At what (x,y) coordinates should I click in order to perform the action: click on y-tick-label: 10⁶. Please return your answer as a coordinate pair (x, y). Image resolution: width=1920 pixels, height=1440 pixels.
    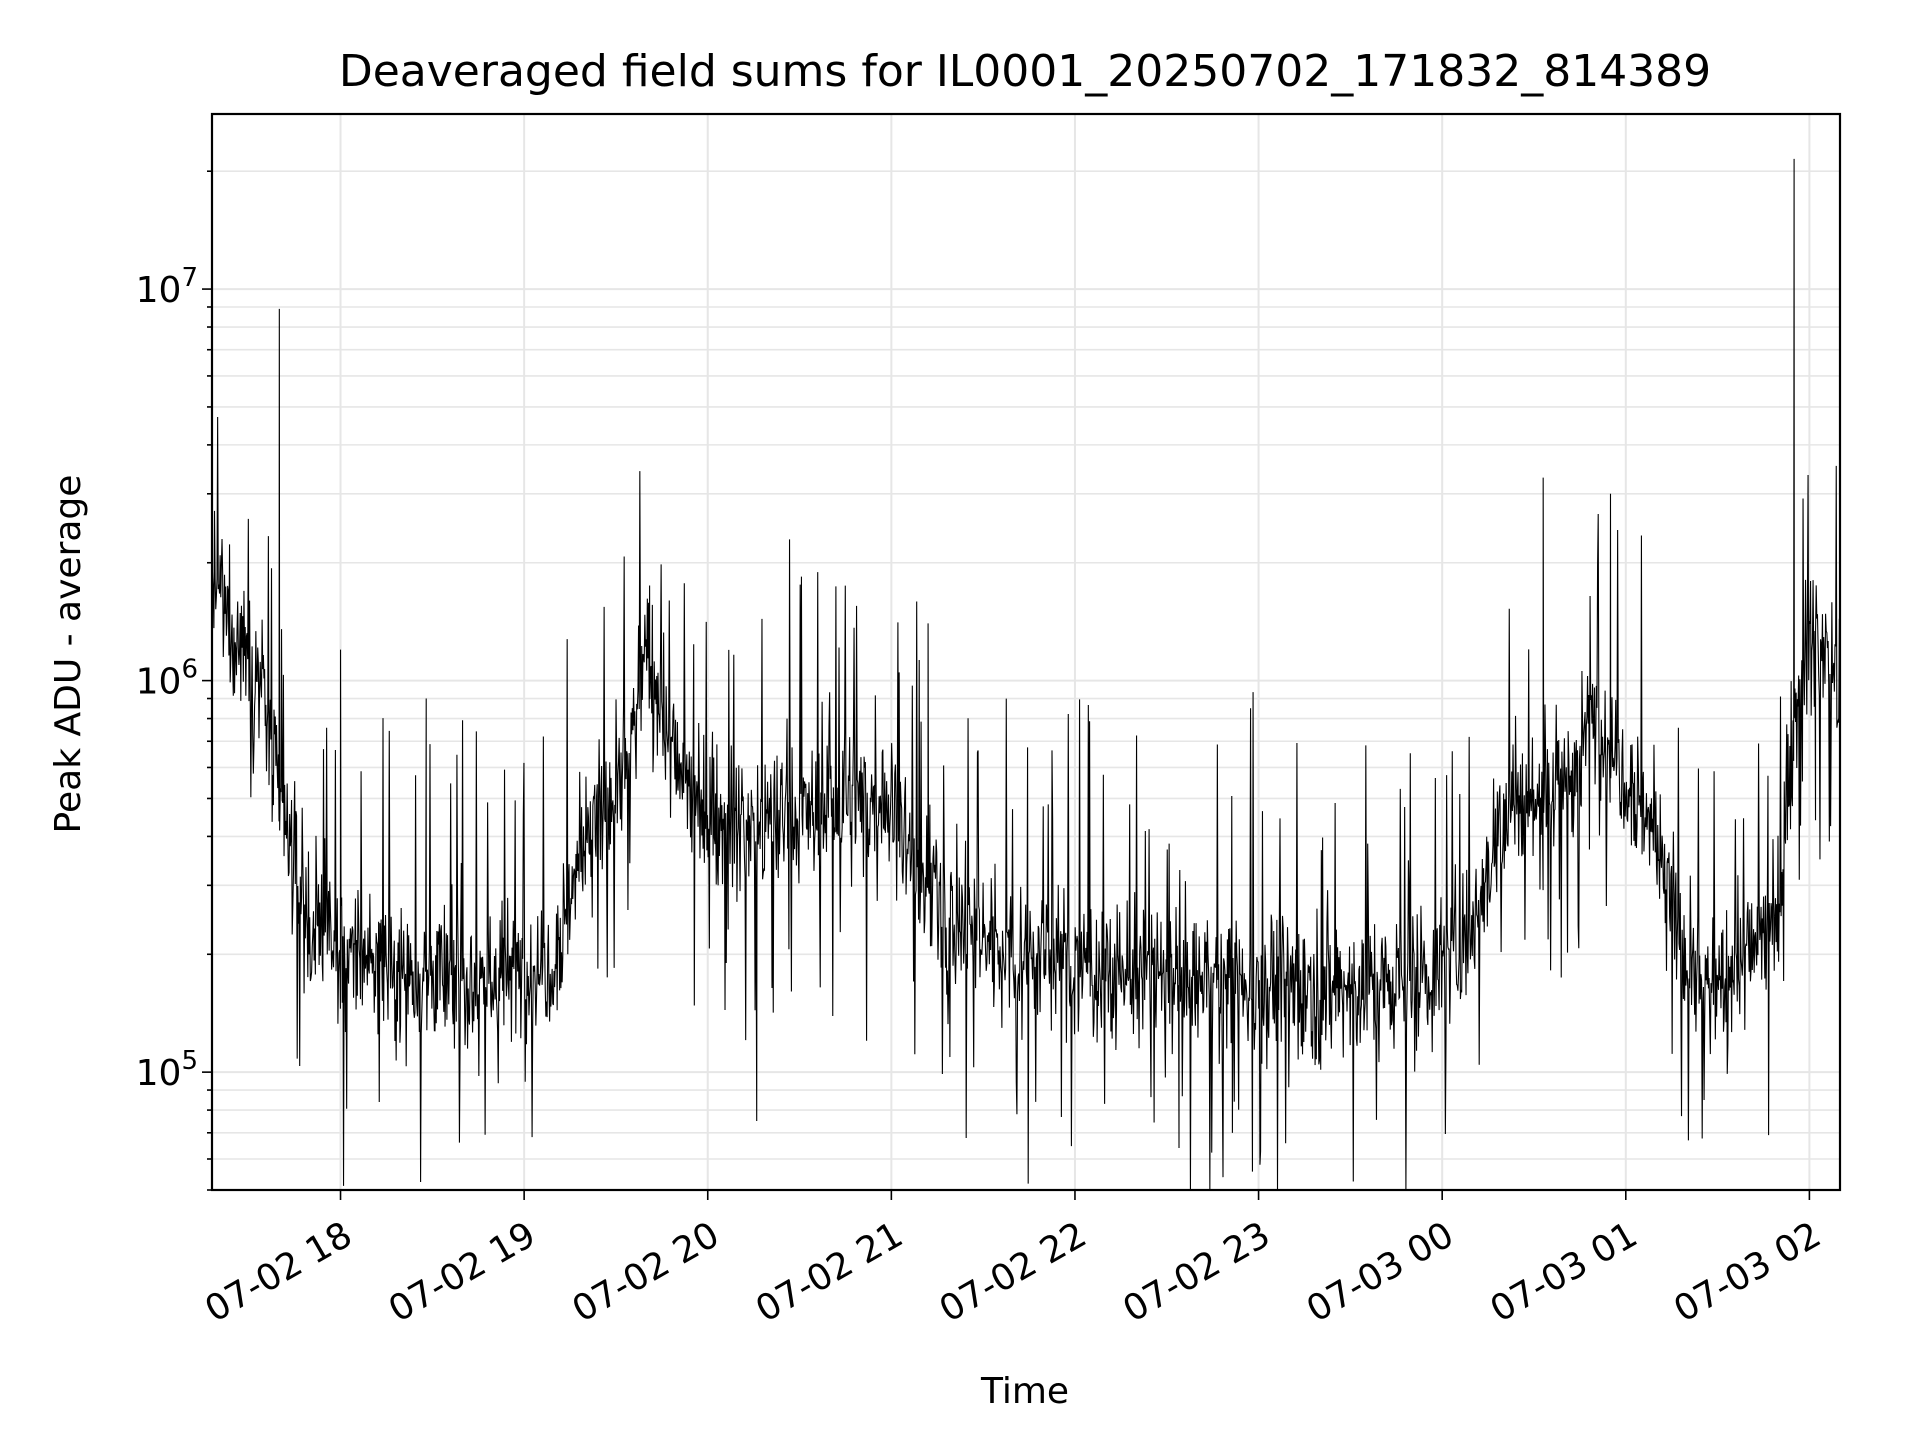
    Looking at the image, I should click on (167, 679).